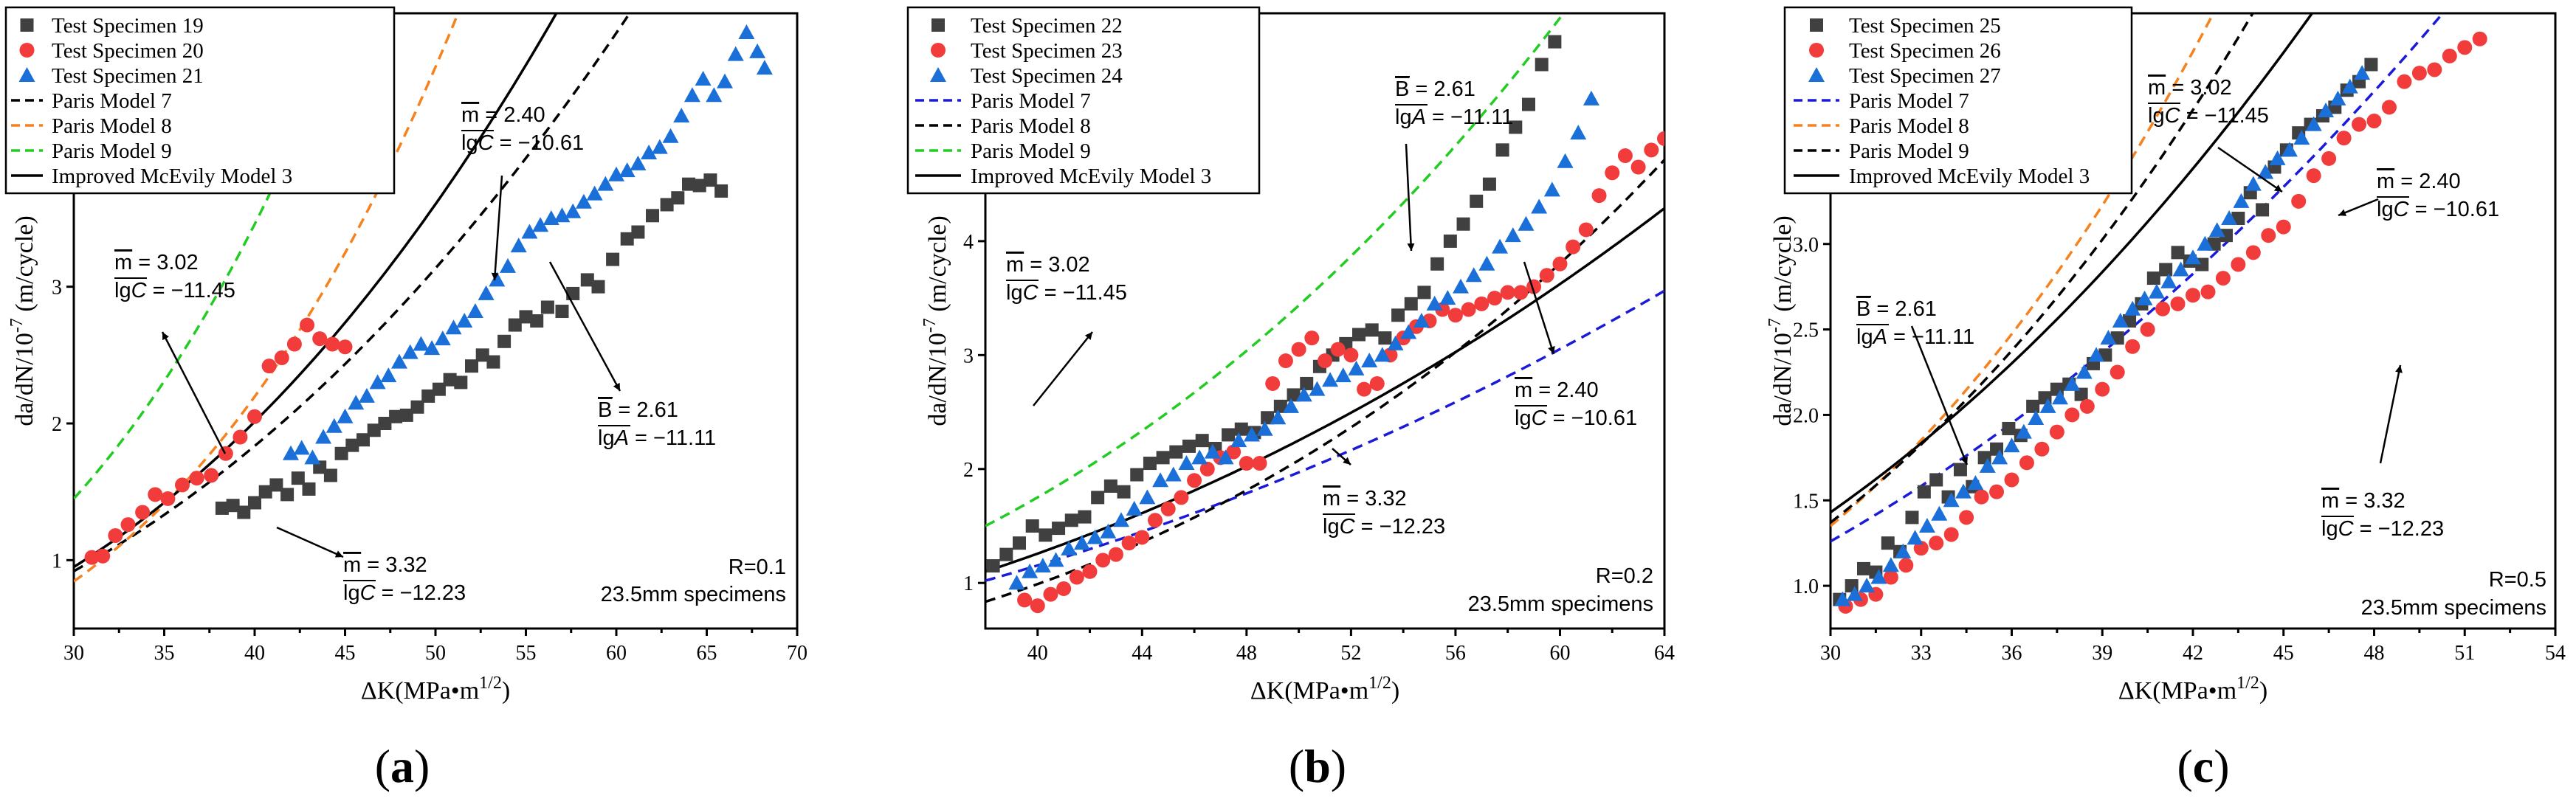 The width and height of the screenshot is (2576, 810). I want to click on ratio-label: R=0.2, so click(1624, 576).